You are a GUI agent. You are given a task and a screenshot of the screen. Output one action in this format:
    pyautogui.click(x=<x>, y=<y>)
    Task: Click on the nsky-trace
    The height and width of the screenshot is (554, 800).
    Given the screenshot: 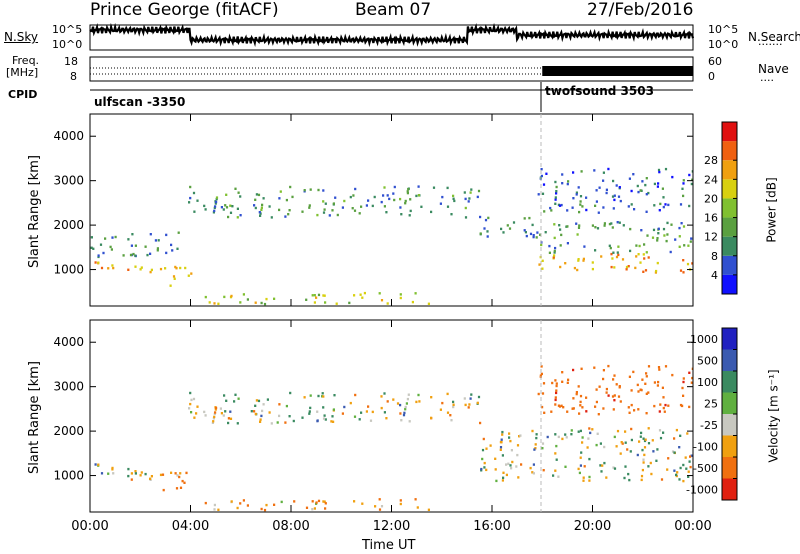 What is the action you would take?
    pyautogui.click(x=392, y=35)
    